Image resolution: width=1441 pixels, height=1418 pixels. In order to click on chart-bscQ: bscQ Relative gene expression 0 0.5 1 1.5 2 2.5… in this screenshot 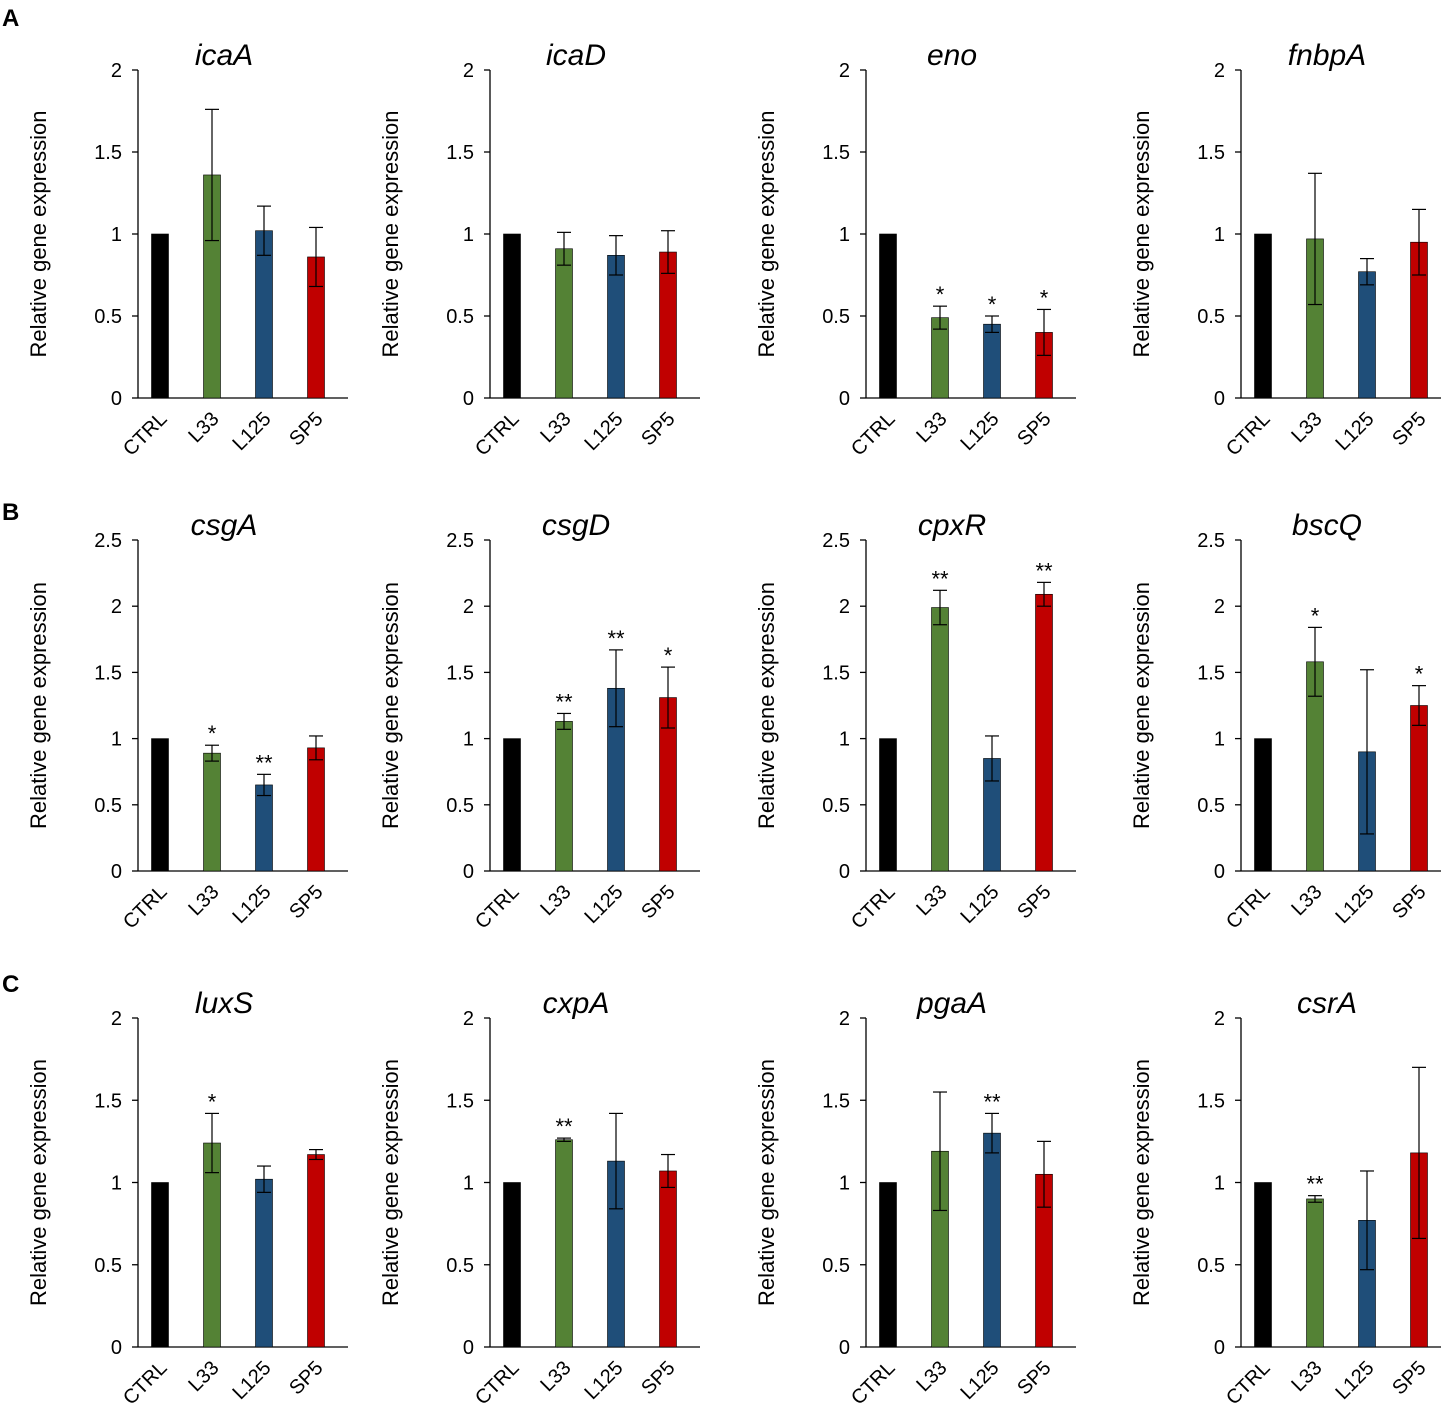, I will do `click(1285, 721)`.